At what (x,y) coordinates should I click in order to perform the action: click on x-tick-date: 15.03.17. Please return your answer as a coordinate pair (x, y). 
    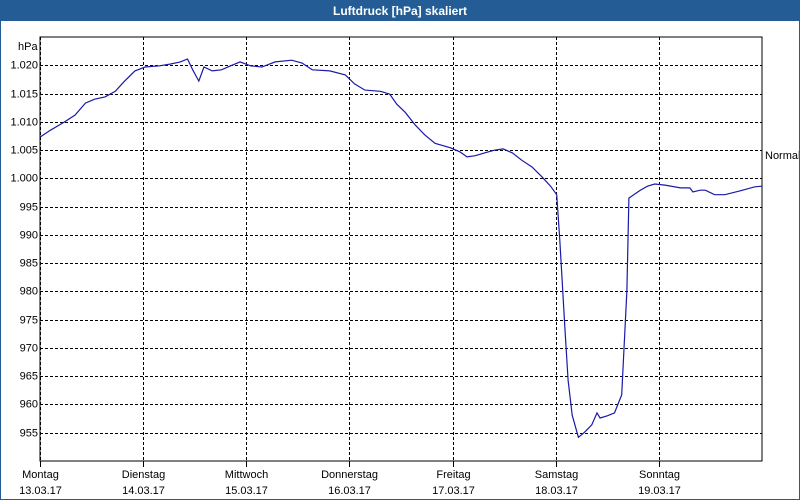
    Looking at the image, I should click on (246, 491).